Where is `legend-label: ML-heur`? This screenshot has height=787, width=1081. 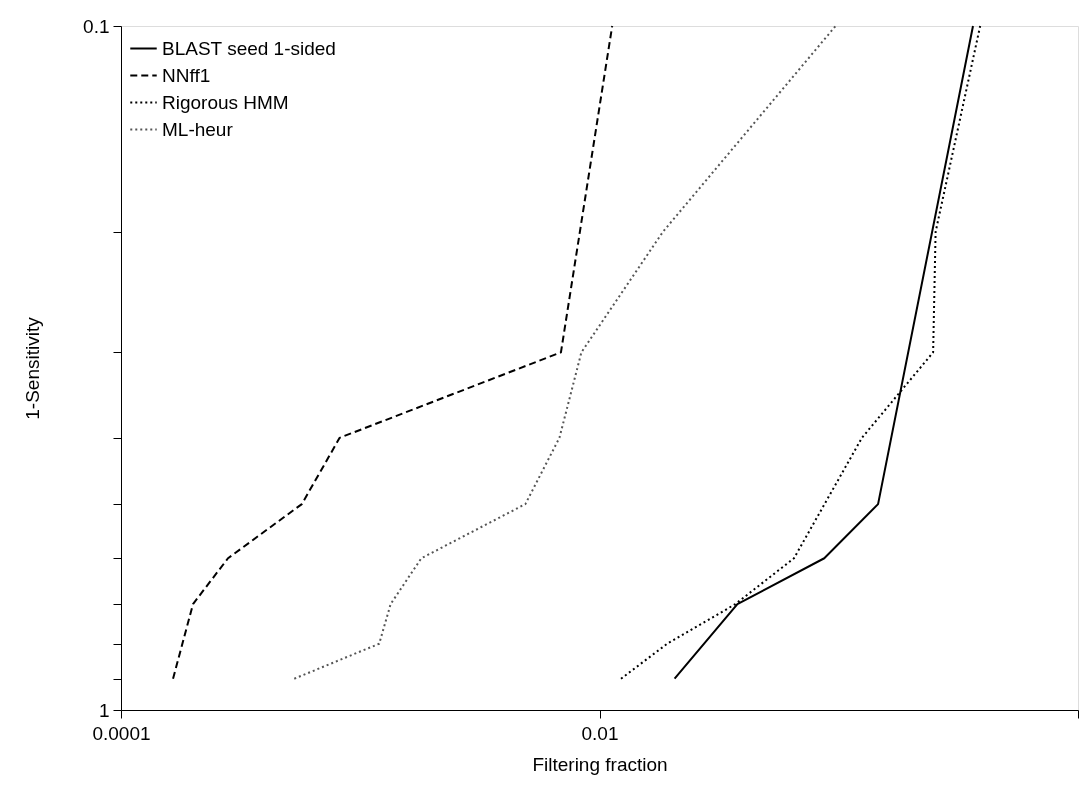
legend-label: ML-heur is located at coordinates (198, 129).